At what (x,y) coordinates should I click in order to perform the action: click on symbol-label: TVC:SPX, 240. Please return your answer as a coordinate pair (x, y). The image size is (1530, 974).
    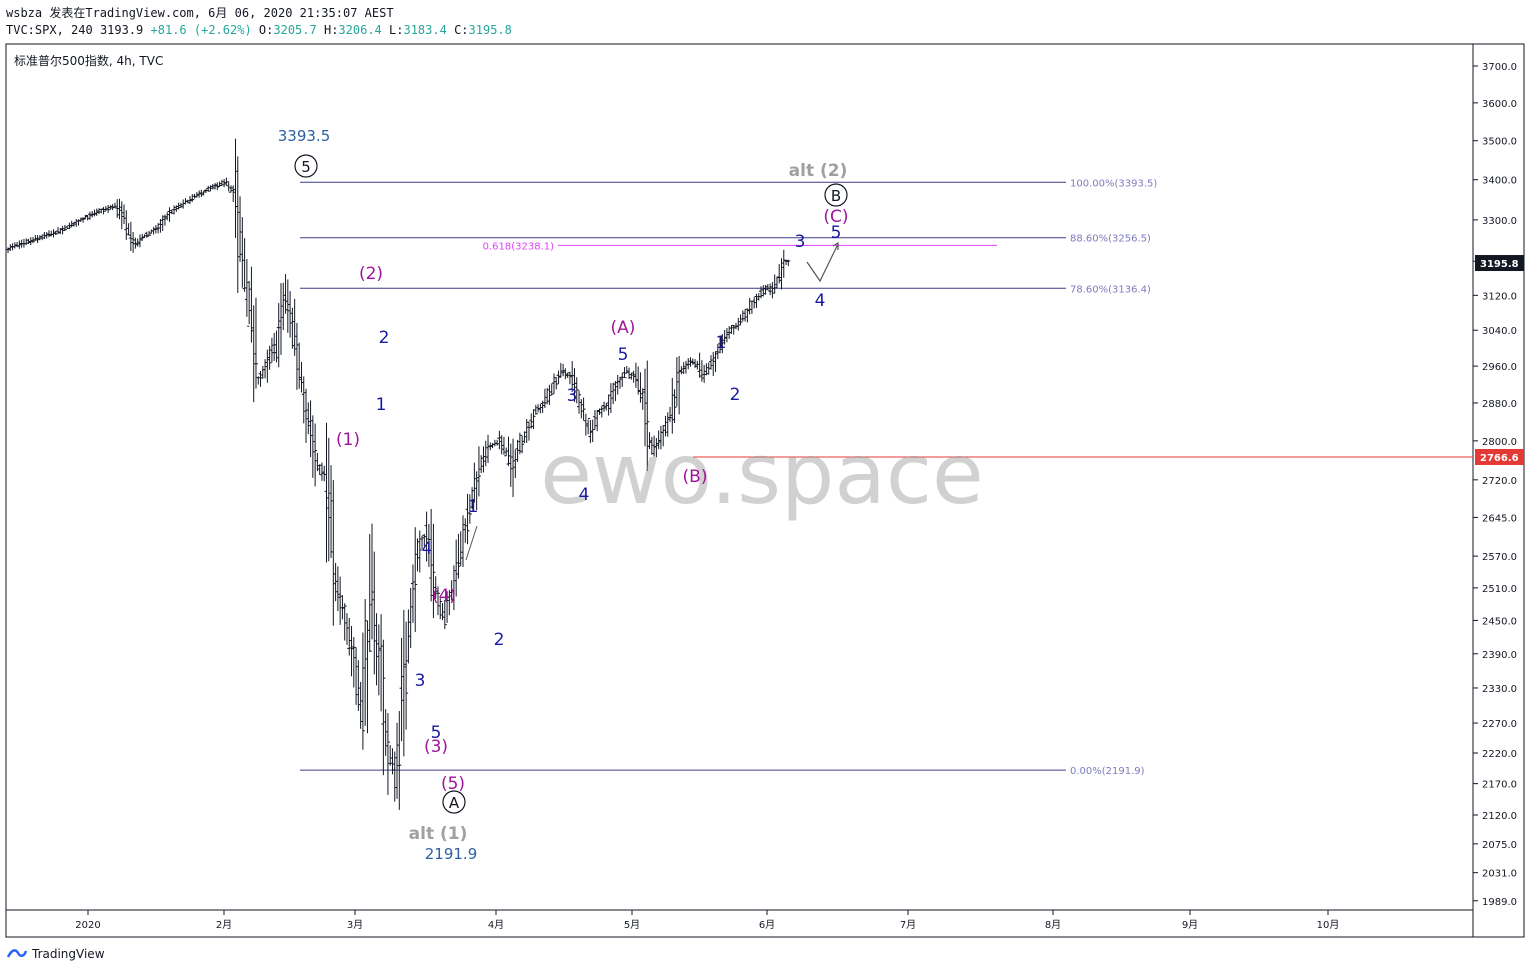
    Looking at the image, I should click on (49, 30).